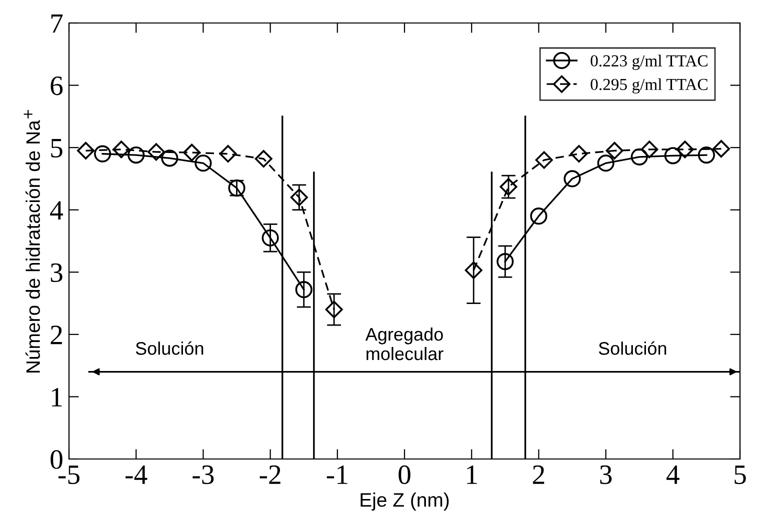  What do you see at coordinates (57, 210) in the screenshot?
I see `y-tick-label: 4` at bounding box center [57, 210].